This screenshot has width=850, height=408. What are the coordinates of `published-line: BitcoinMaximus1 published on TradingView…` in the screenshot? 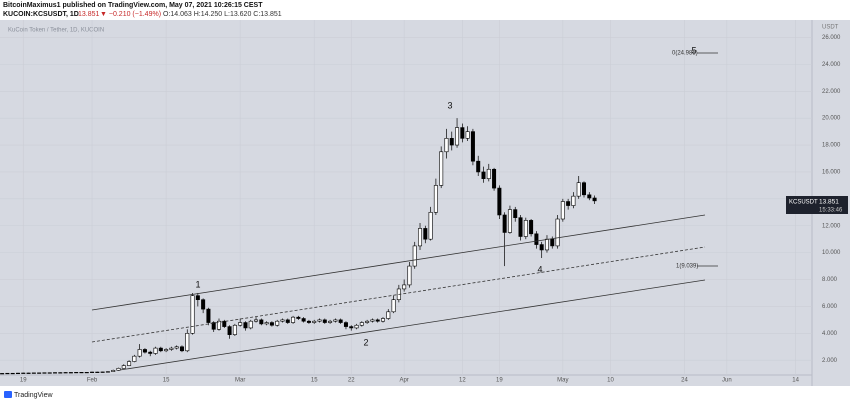 It's located at (133, 5).